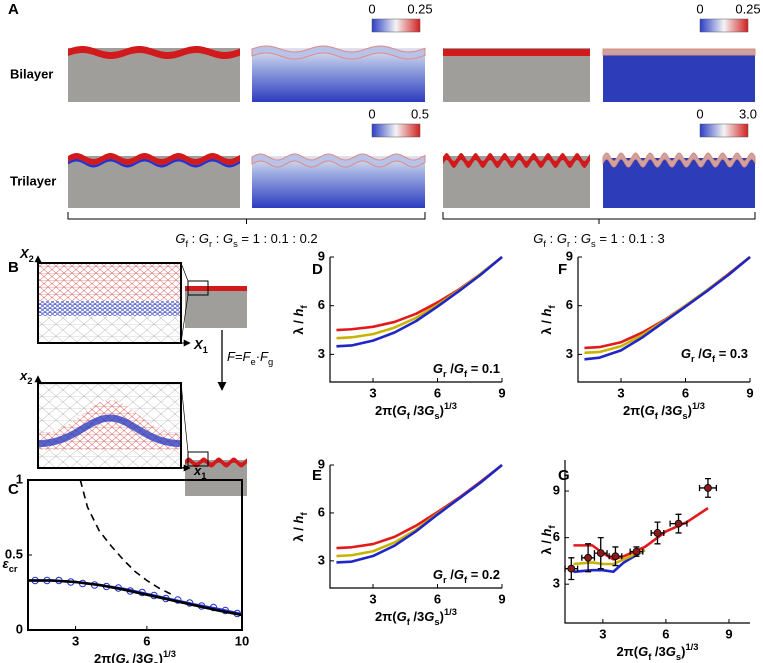 This screenshot has height=663, width=763. What do you see at coordinates (417, 616) in the screenshot?
I see `text-part: /3` at bounding box center [417, 616].